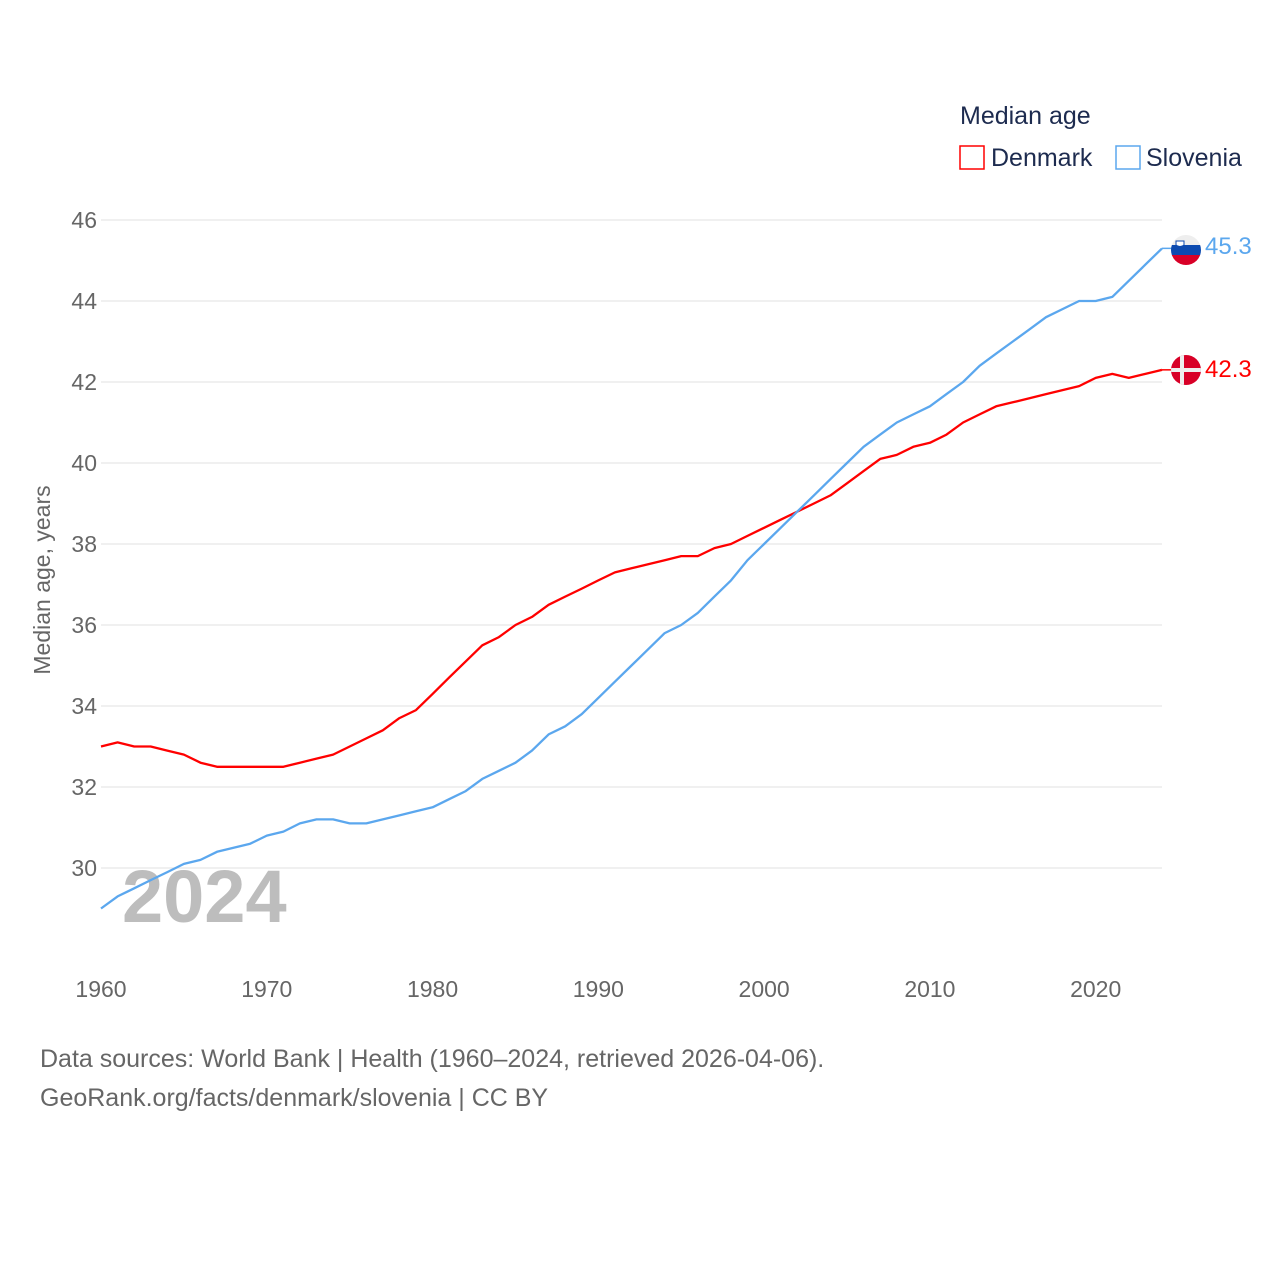 Image resolution: width=1280 pixels, height=1280 pixels. What do you see at coordinates (1025, 116) in the screenshot?
I see `legend-title: Median age` at bounding box center [1025, 116].